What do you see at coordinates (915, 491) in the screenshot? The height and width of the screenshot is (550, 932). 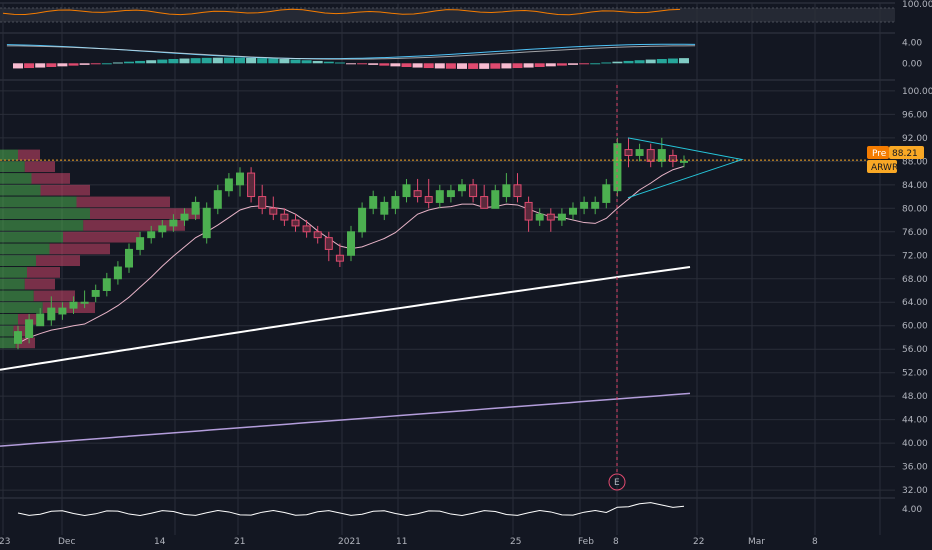 I see `price-tick-label: 32.00` at bounding box center [915, 491].